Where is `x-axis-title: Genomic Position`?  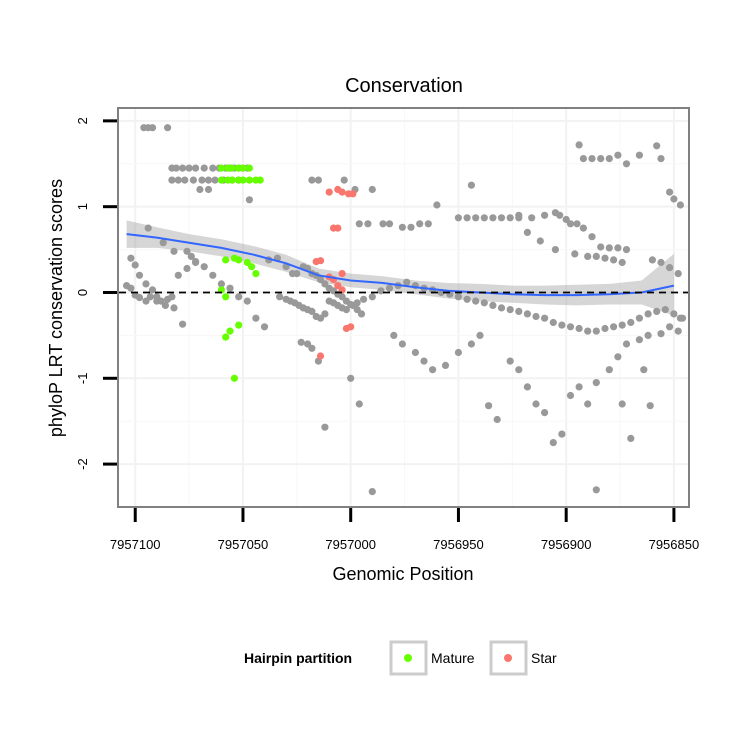
x-axis-title: Genomic Position is located at coordinates (402, 574).